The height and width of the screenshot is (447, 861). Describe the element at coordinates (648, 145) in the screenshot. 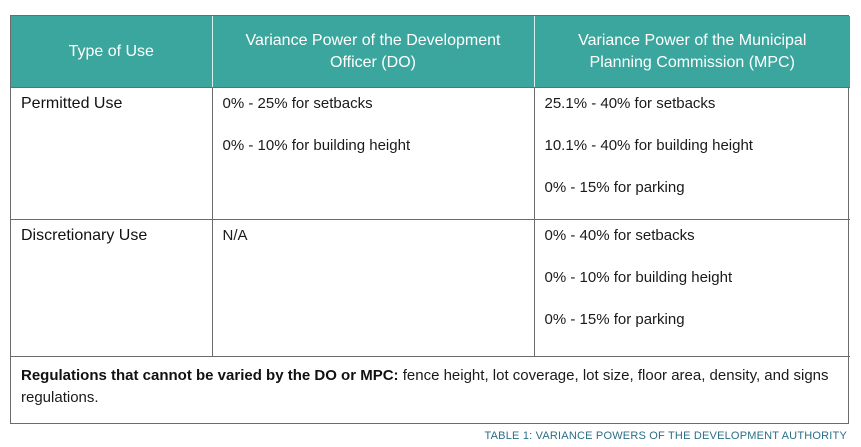

I see `variance-line: 10.1% - 40% for building height` at that location.